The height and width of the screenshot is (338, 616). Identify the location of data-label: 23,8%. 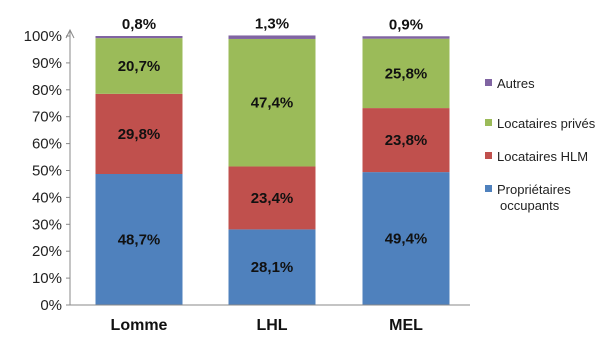
(406, 140).